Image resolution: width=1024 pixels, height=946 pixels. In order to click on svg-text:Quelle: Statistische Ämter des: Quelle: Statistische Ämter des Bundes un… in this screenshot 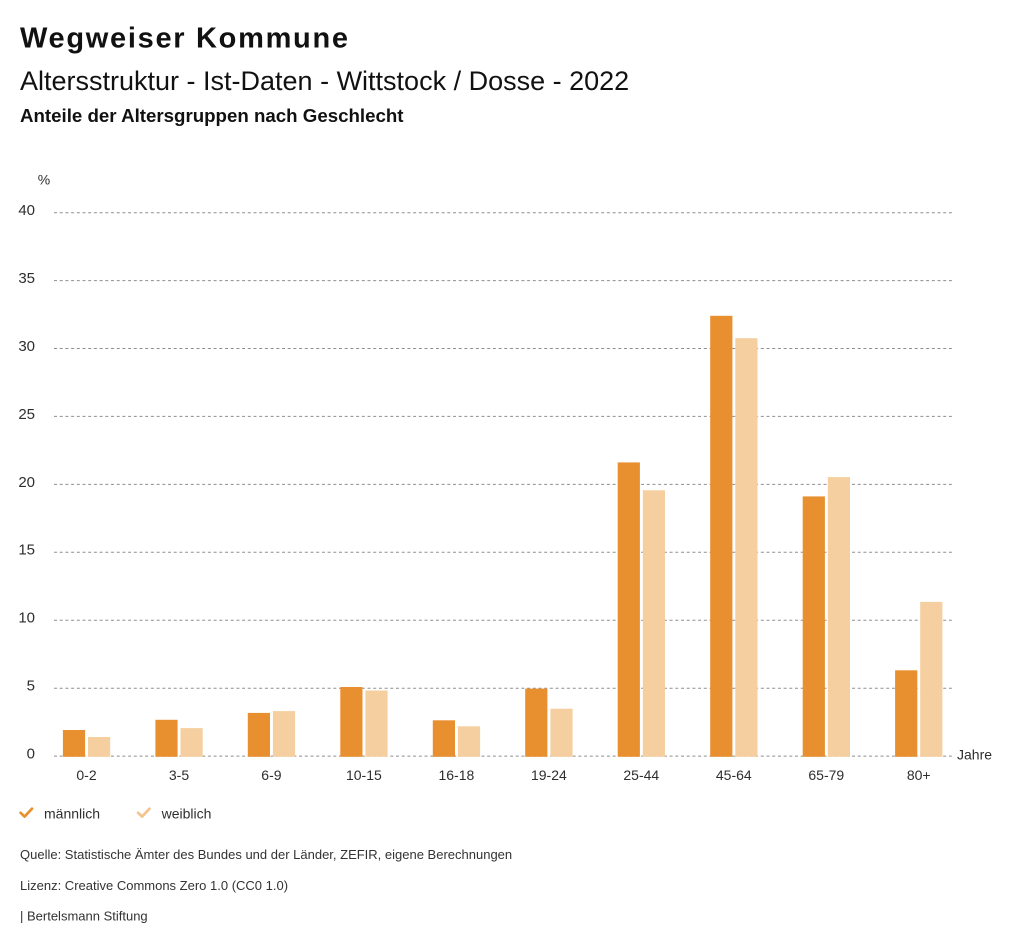, I will do `click(266, 854)`.